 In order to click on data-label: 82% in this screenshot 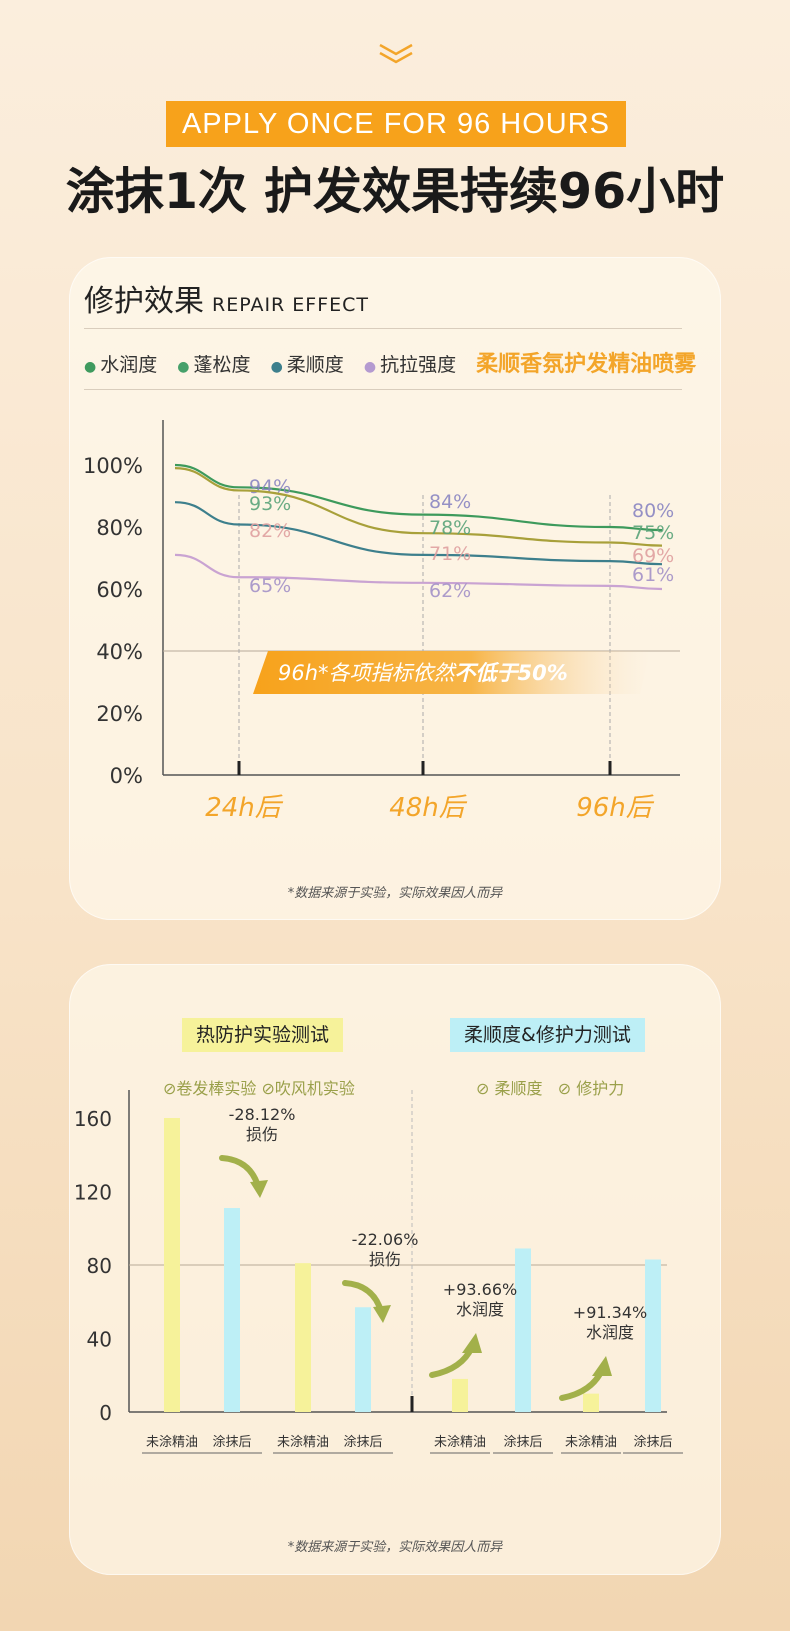, I will do `click(270, 531)`.